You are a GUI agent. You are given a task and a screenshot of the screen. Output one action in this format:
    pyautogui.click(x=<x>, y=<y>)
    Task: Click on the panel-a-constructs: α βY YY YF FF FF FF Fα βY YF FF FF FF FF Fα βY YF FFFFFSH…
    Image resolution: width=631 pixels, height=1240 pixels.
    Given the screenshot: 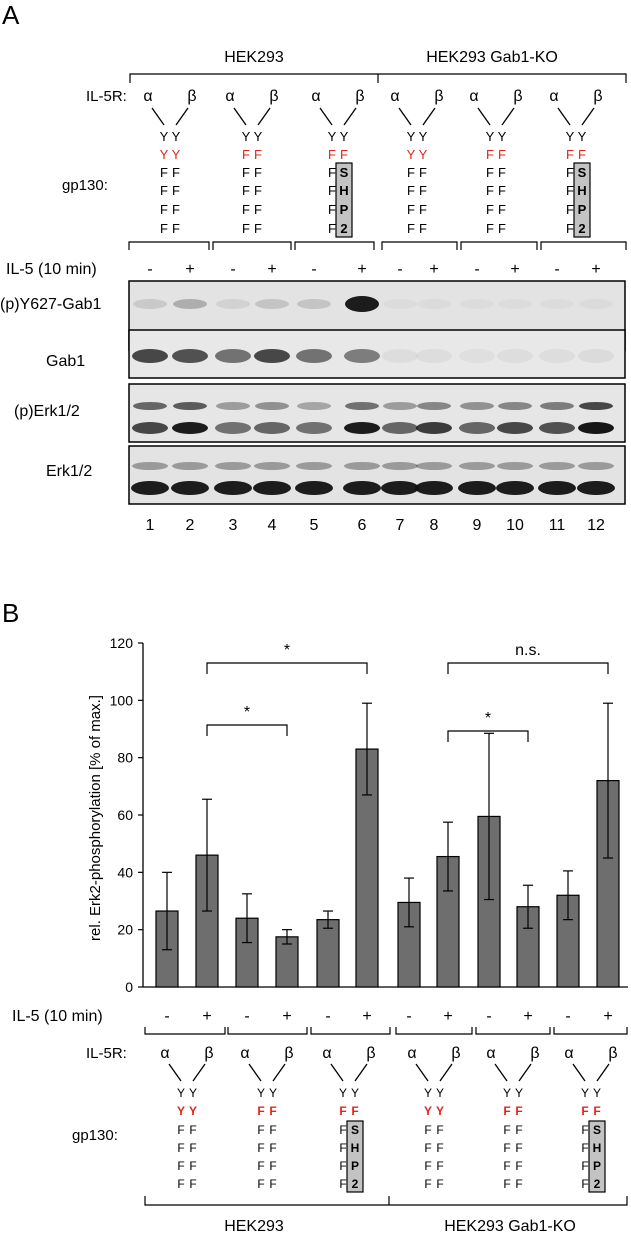 What is the action you would take?
    pyautogui.click(x=373, y=163)
    